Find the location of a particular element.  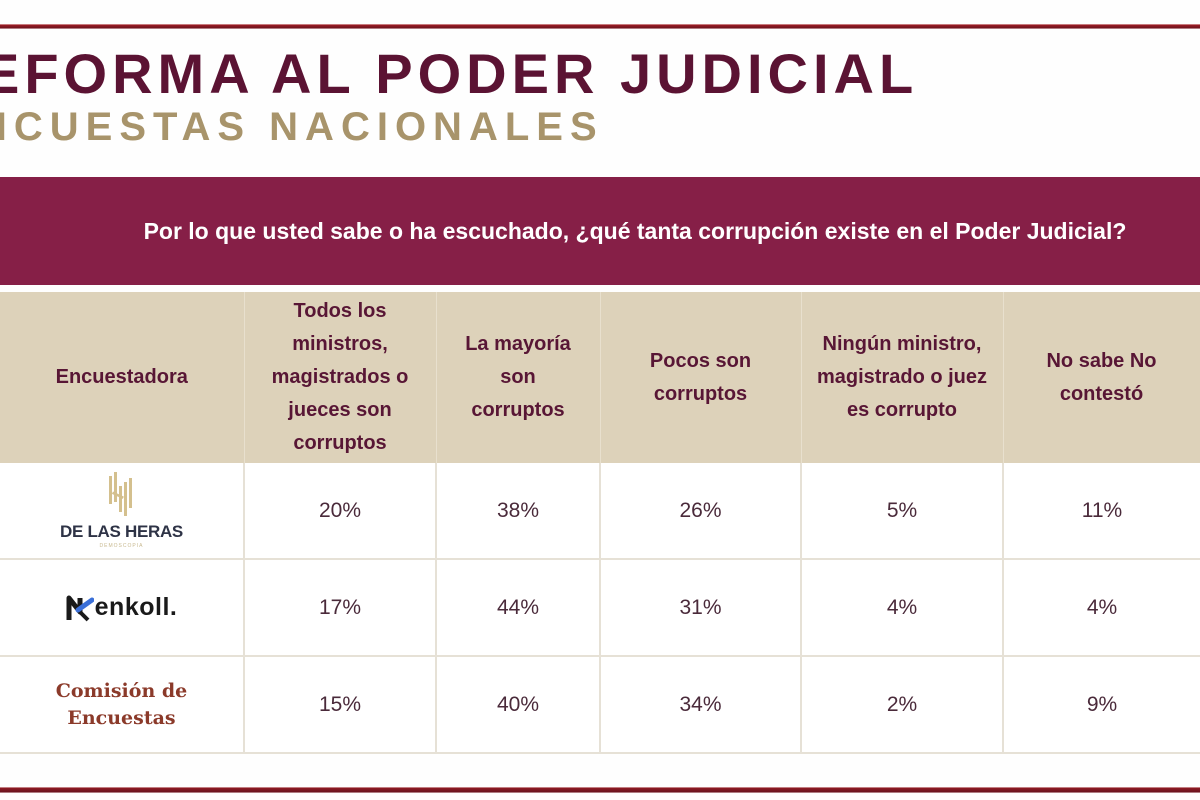

value-cell: 2% is located at coordinates (902, 705).